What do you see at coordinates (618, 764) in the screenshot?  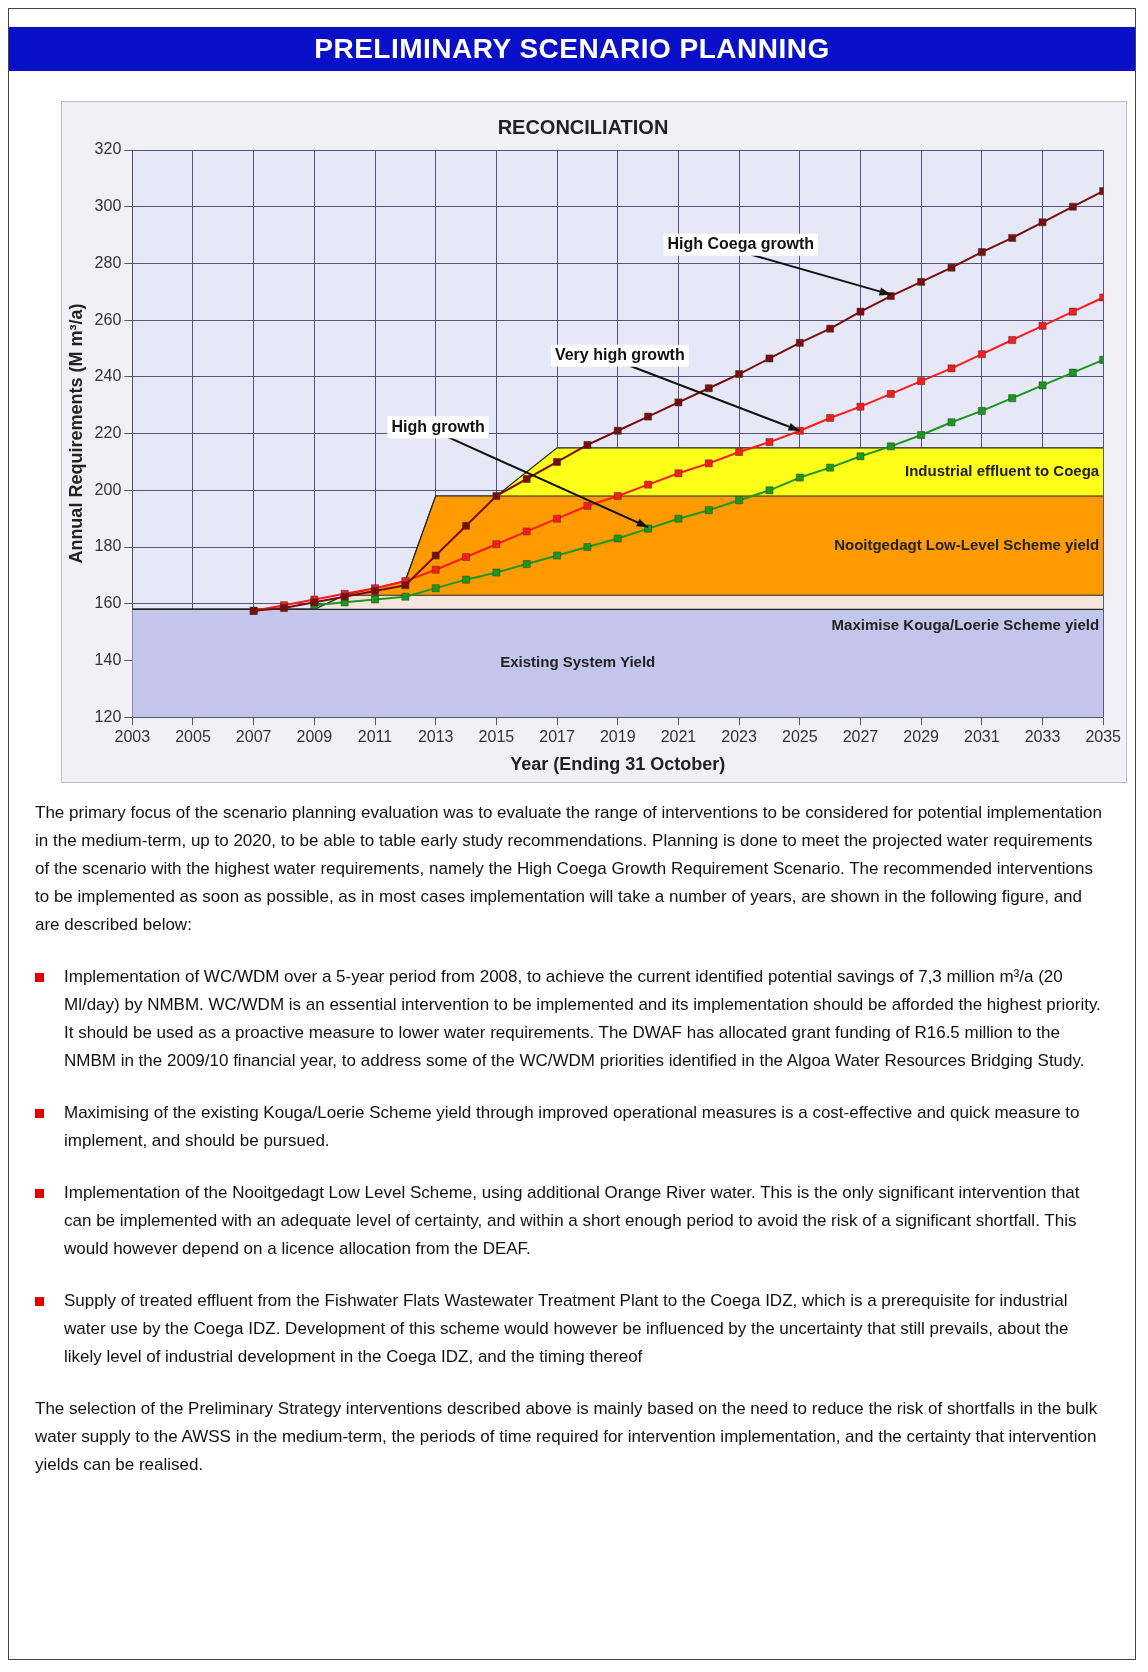 I see `x-axis-title: Year (Ending 31 October)` at bounding box center [618, 764].